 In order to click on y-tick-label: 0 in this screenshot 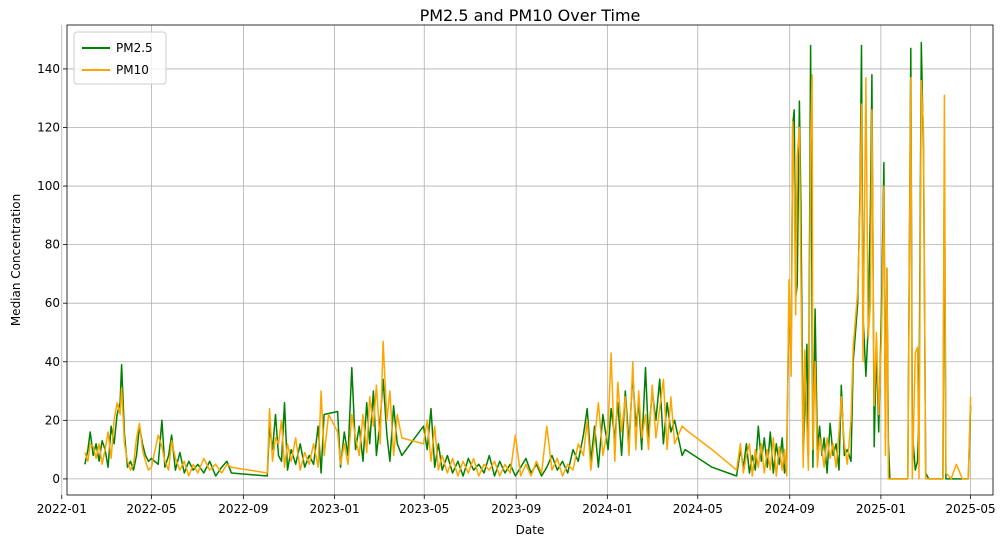, I will do `click(56, 479)`.